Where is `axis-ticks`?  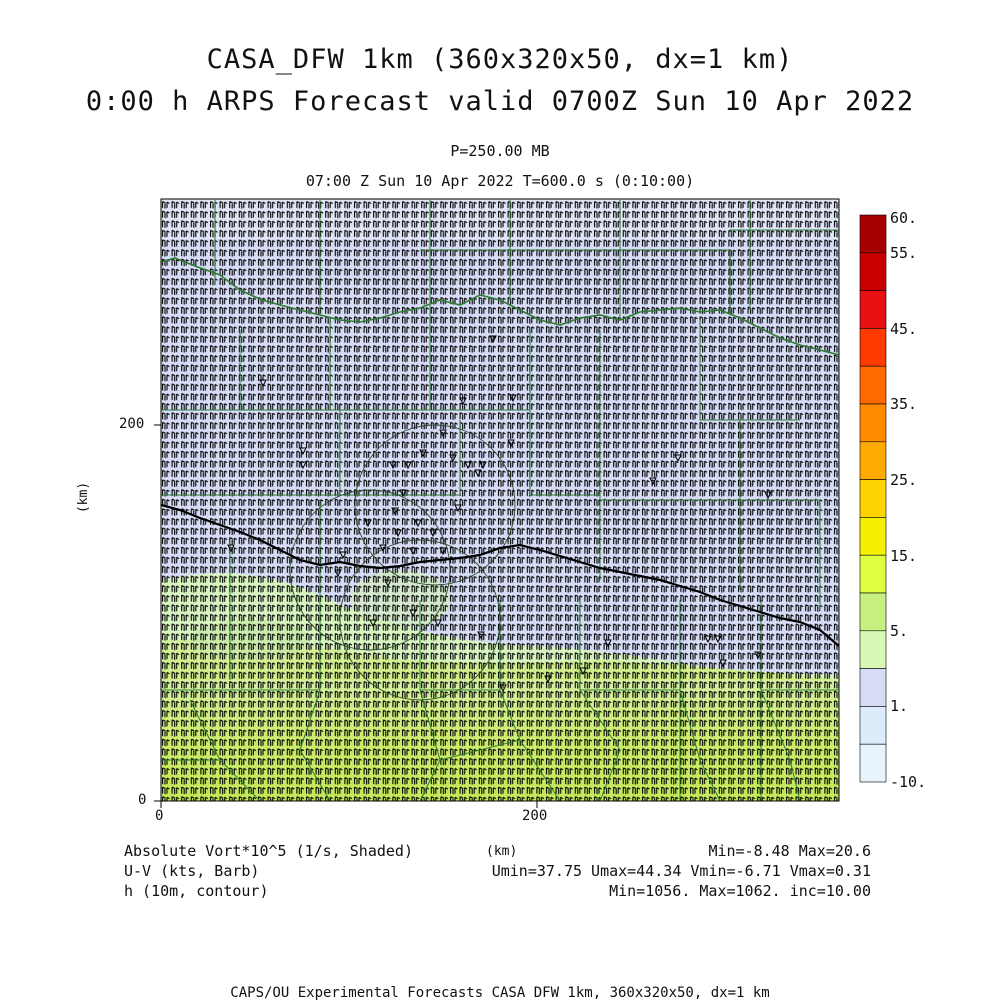
axis-ticks is located at coordinates (346, 616).